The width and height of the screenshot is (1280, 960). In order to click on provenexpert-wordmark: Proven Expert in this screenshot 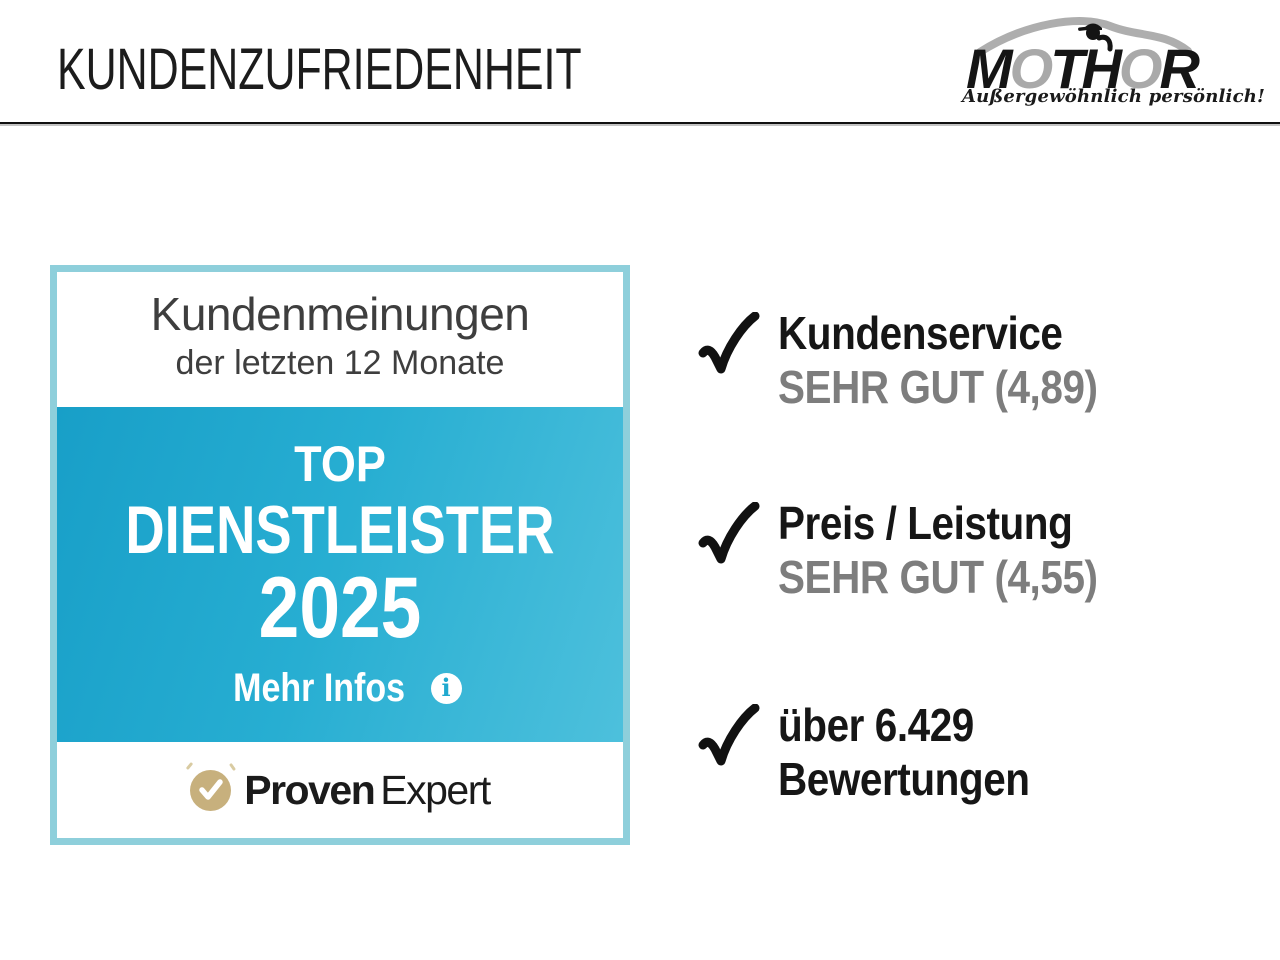, I will do `click(367, 790)`.